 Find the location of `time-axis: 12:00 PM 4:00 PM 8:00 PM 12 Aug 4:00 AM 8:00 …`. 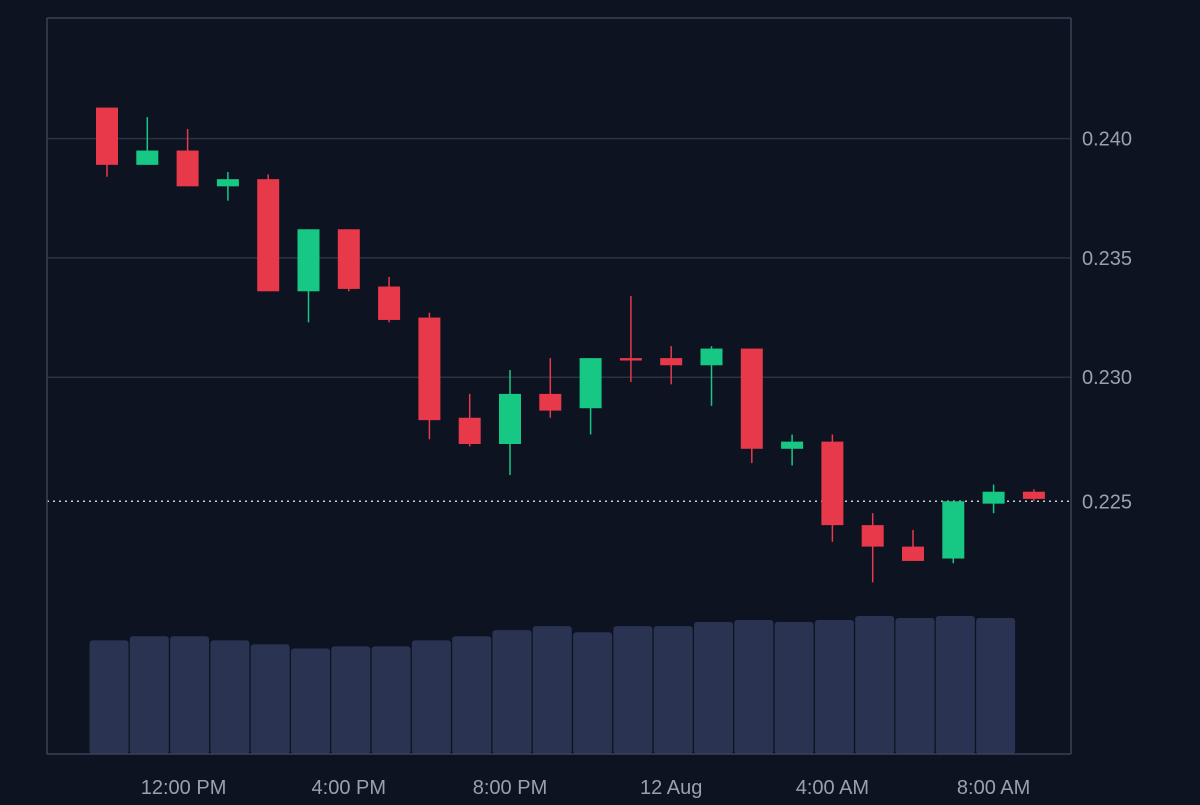

time-axis: 12:00 PM 4:00 PM 8:00 PM 12 Aug 4:00 AM 8:00 … is located at coordinates (586, 788).